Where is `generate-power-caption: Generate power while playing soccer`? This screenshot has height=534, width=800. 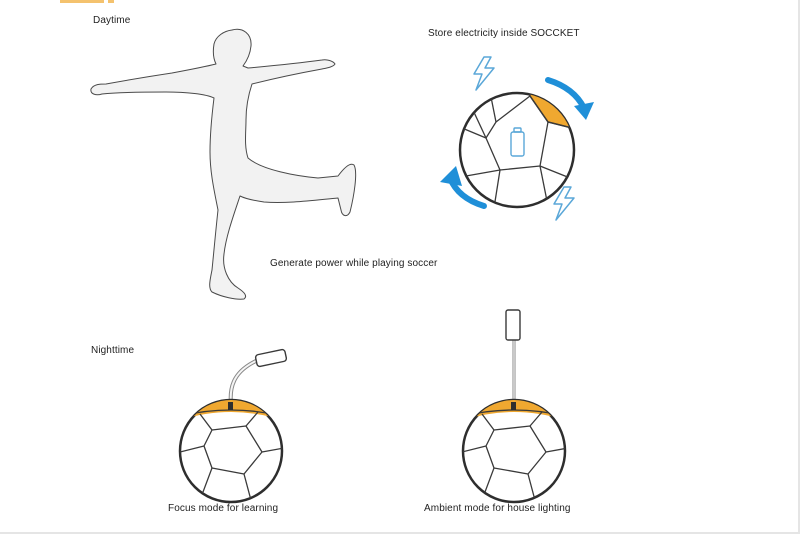 generate-power-caption: Generate power while playing soccer is located at coordinates (354, 263).